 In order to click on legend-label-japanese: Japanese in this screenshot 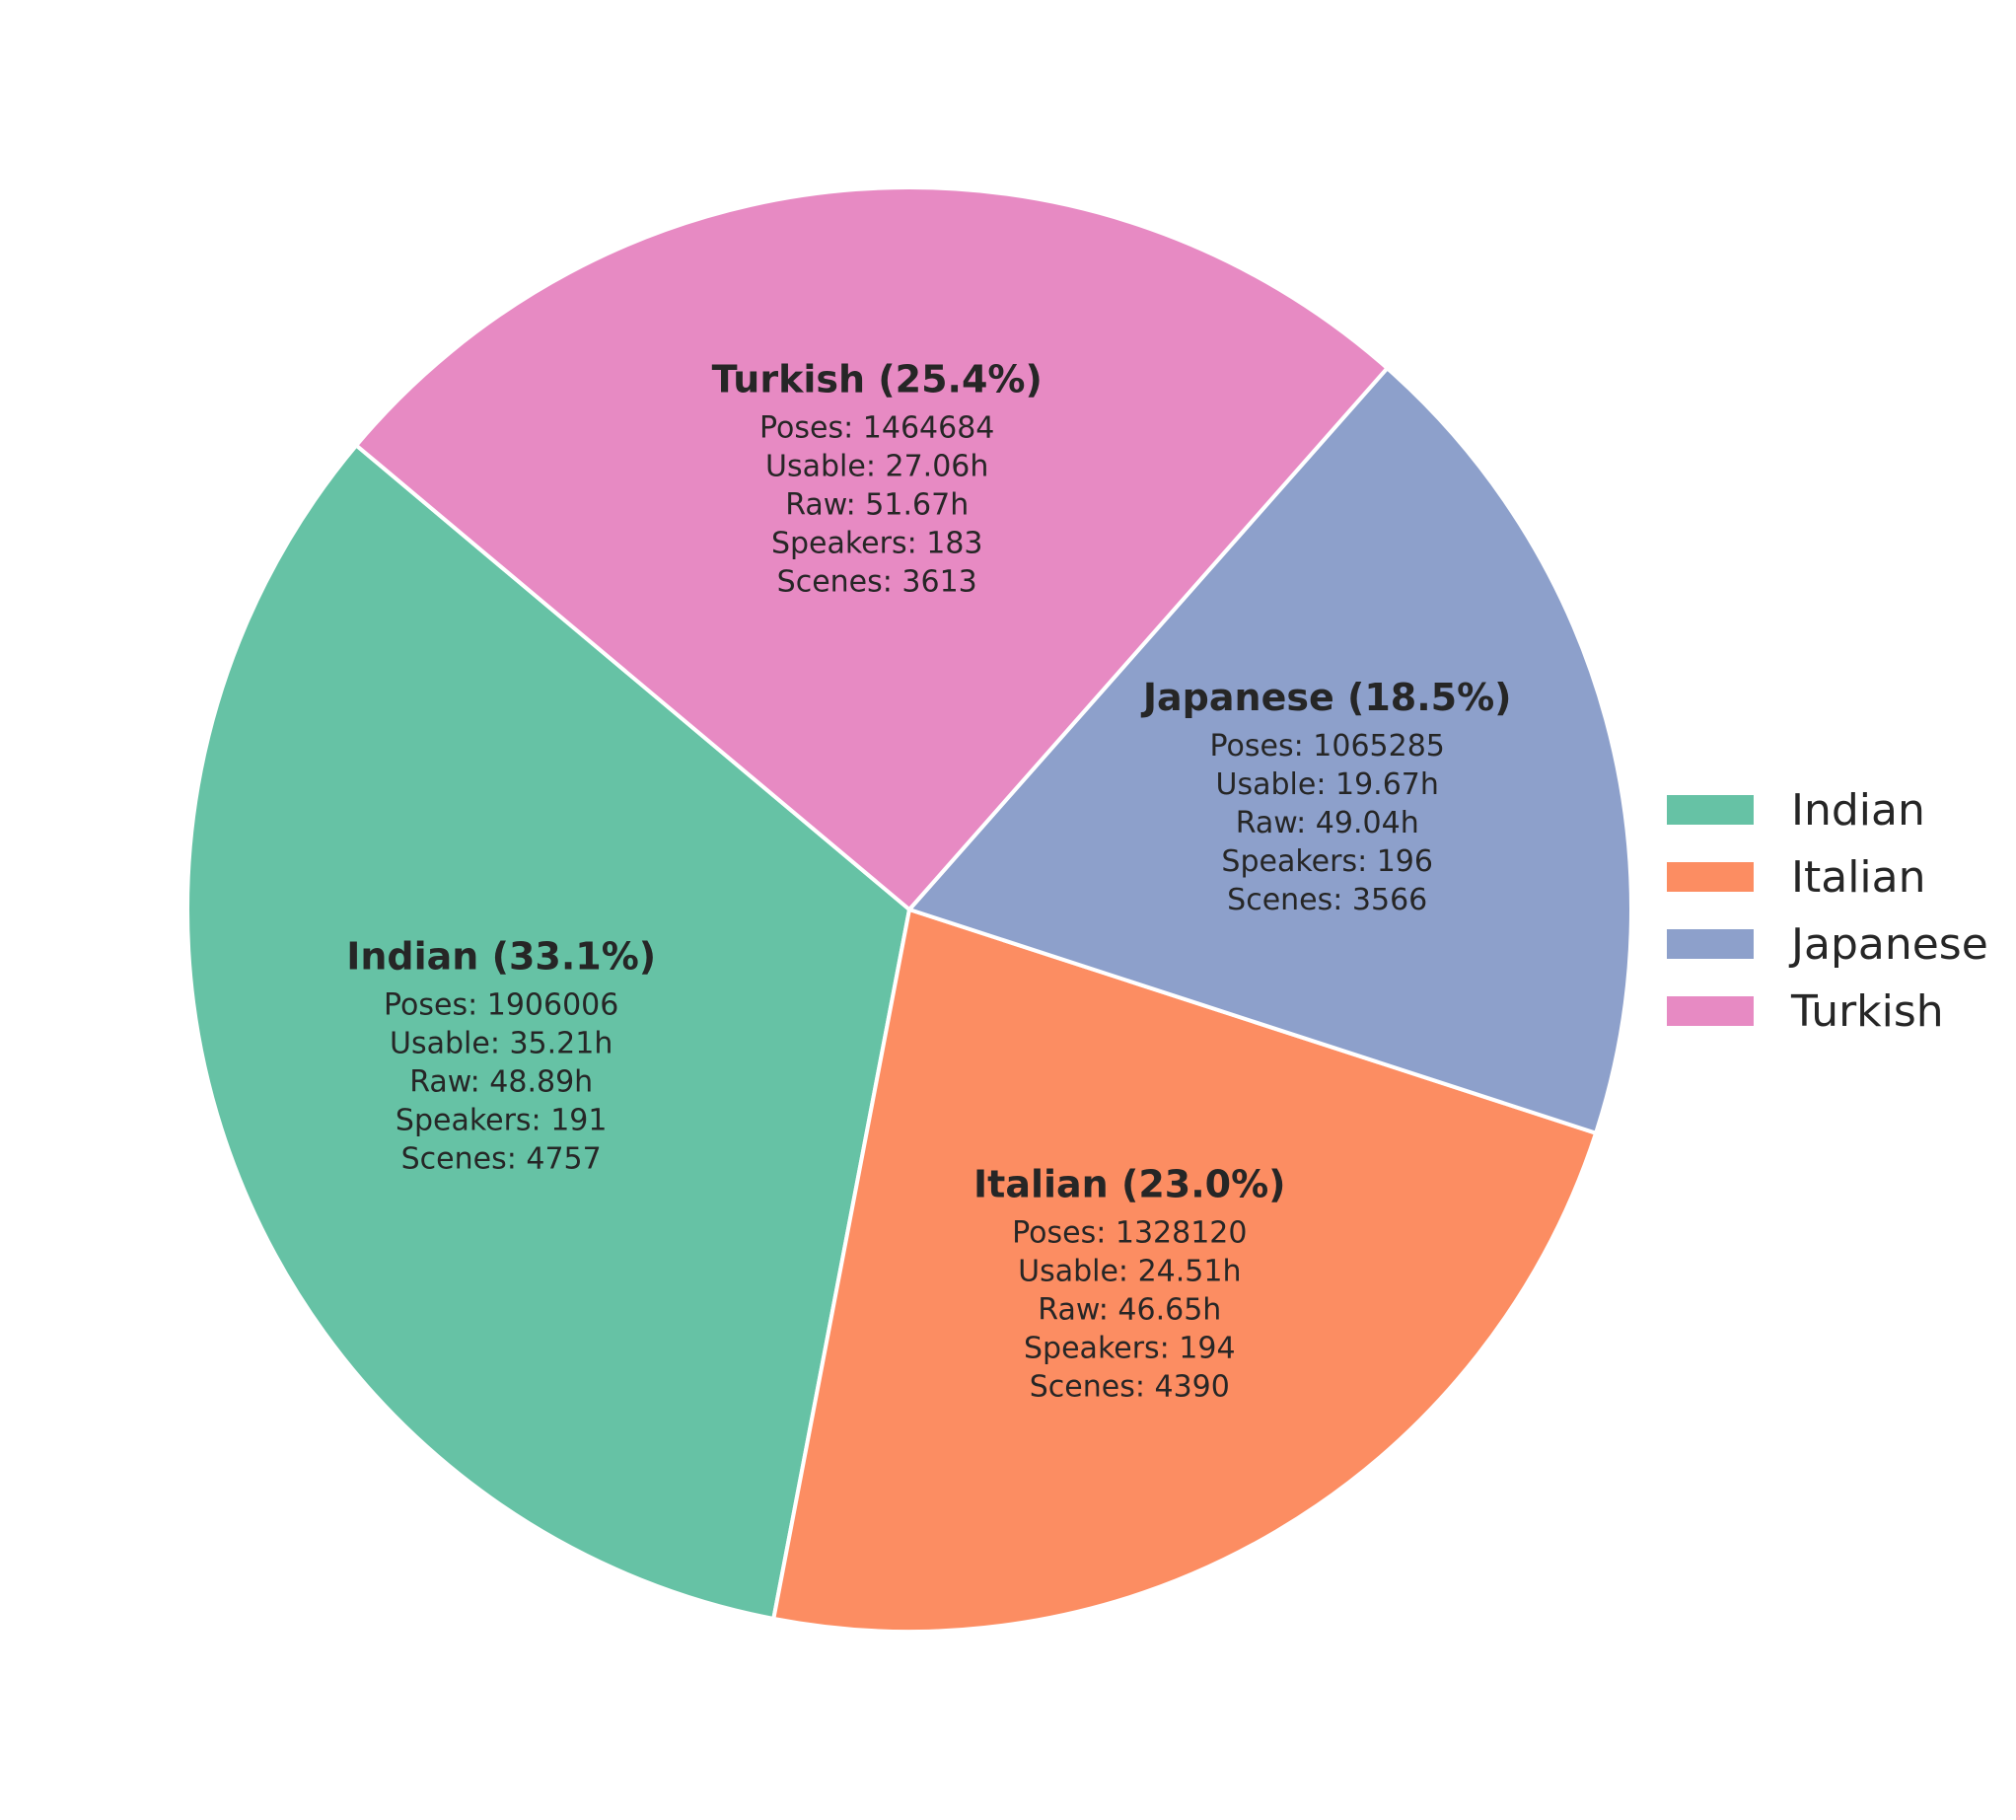, I will do `click(1888, 944)`.